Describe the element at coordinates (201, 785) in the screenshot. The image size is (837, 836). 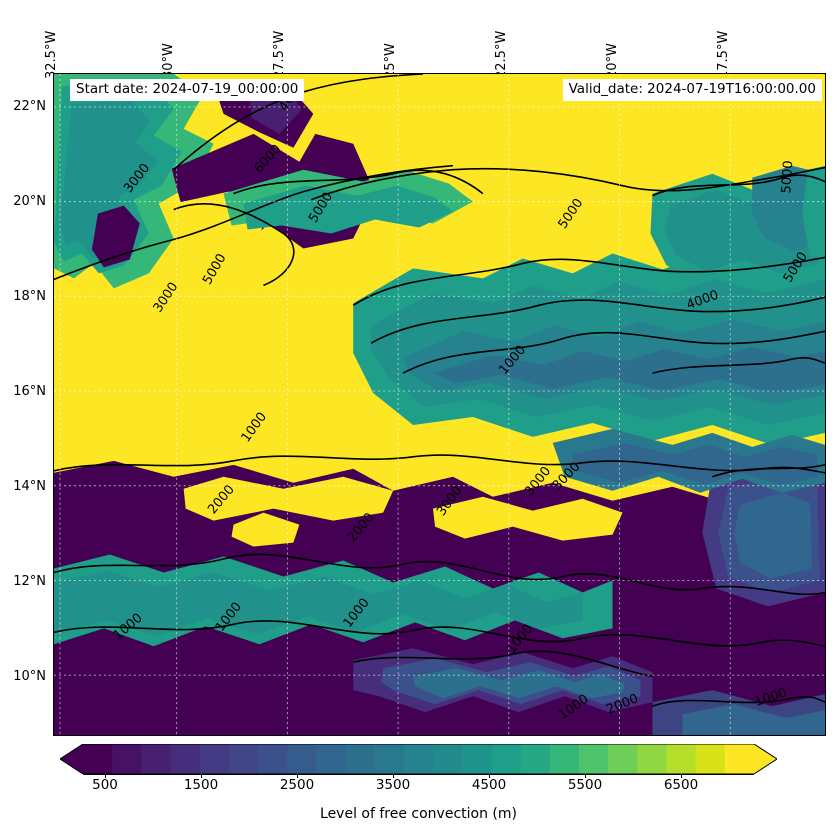
I see `cb-tick-1: 1500` at that location.